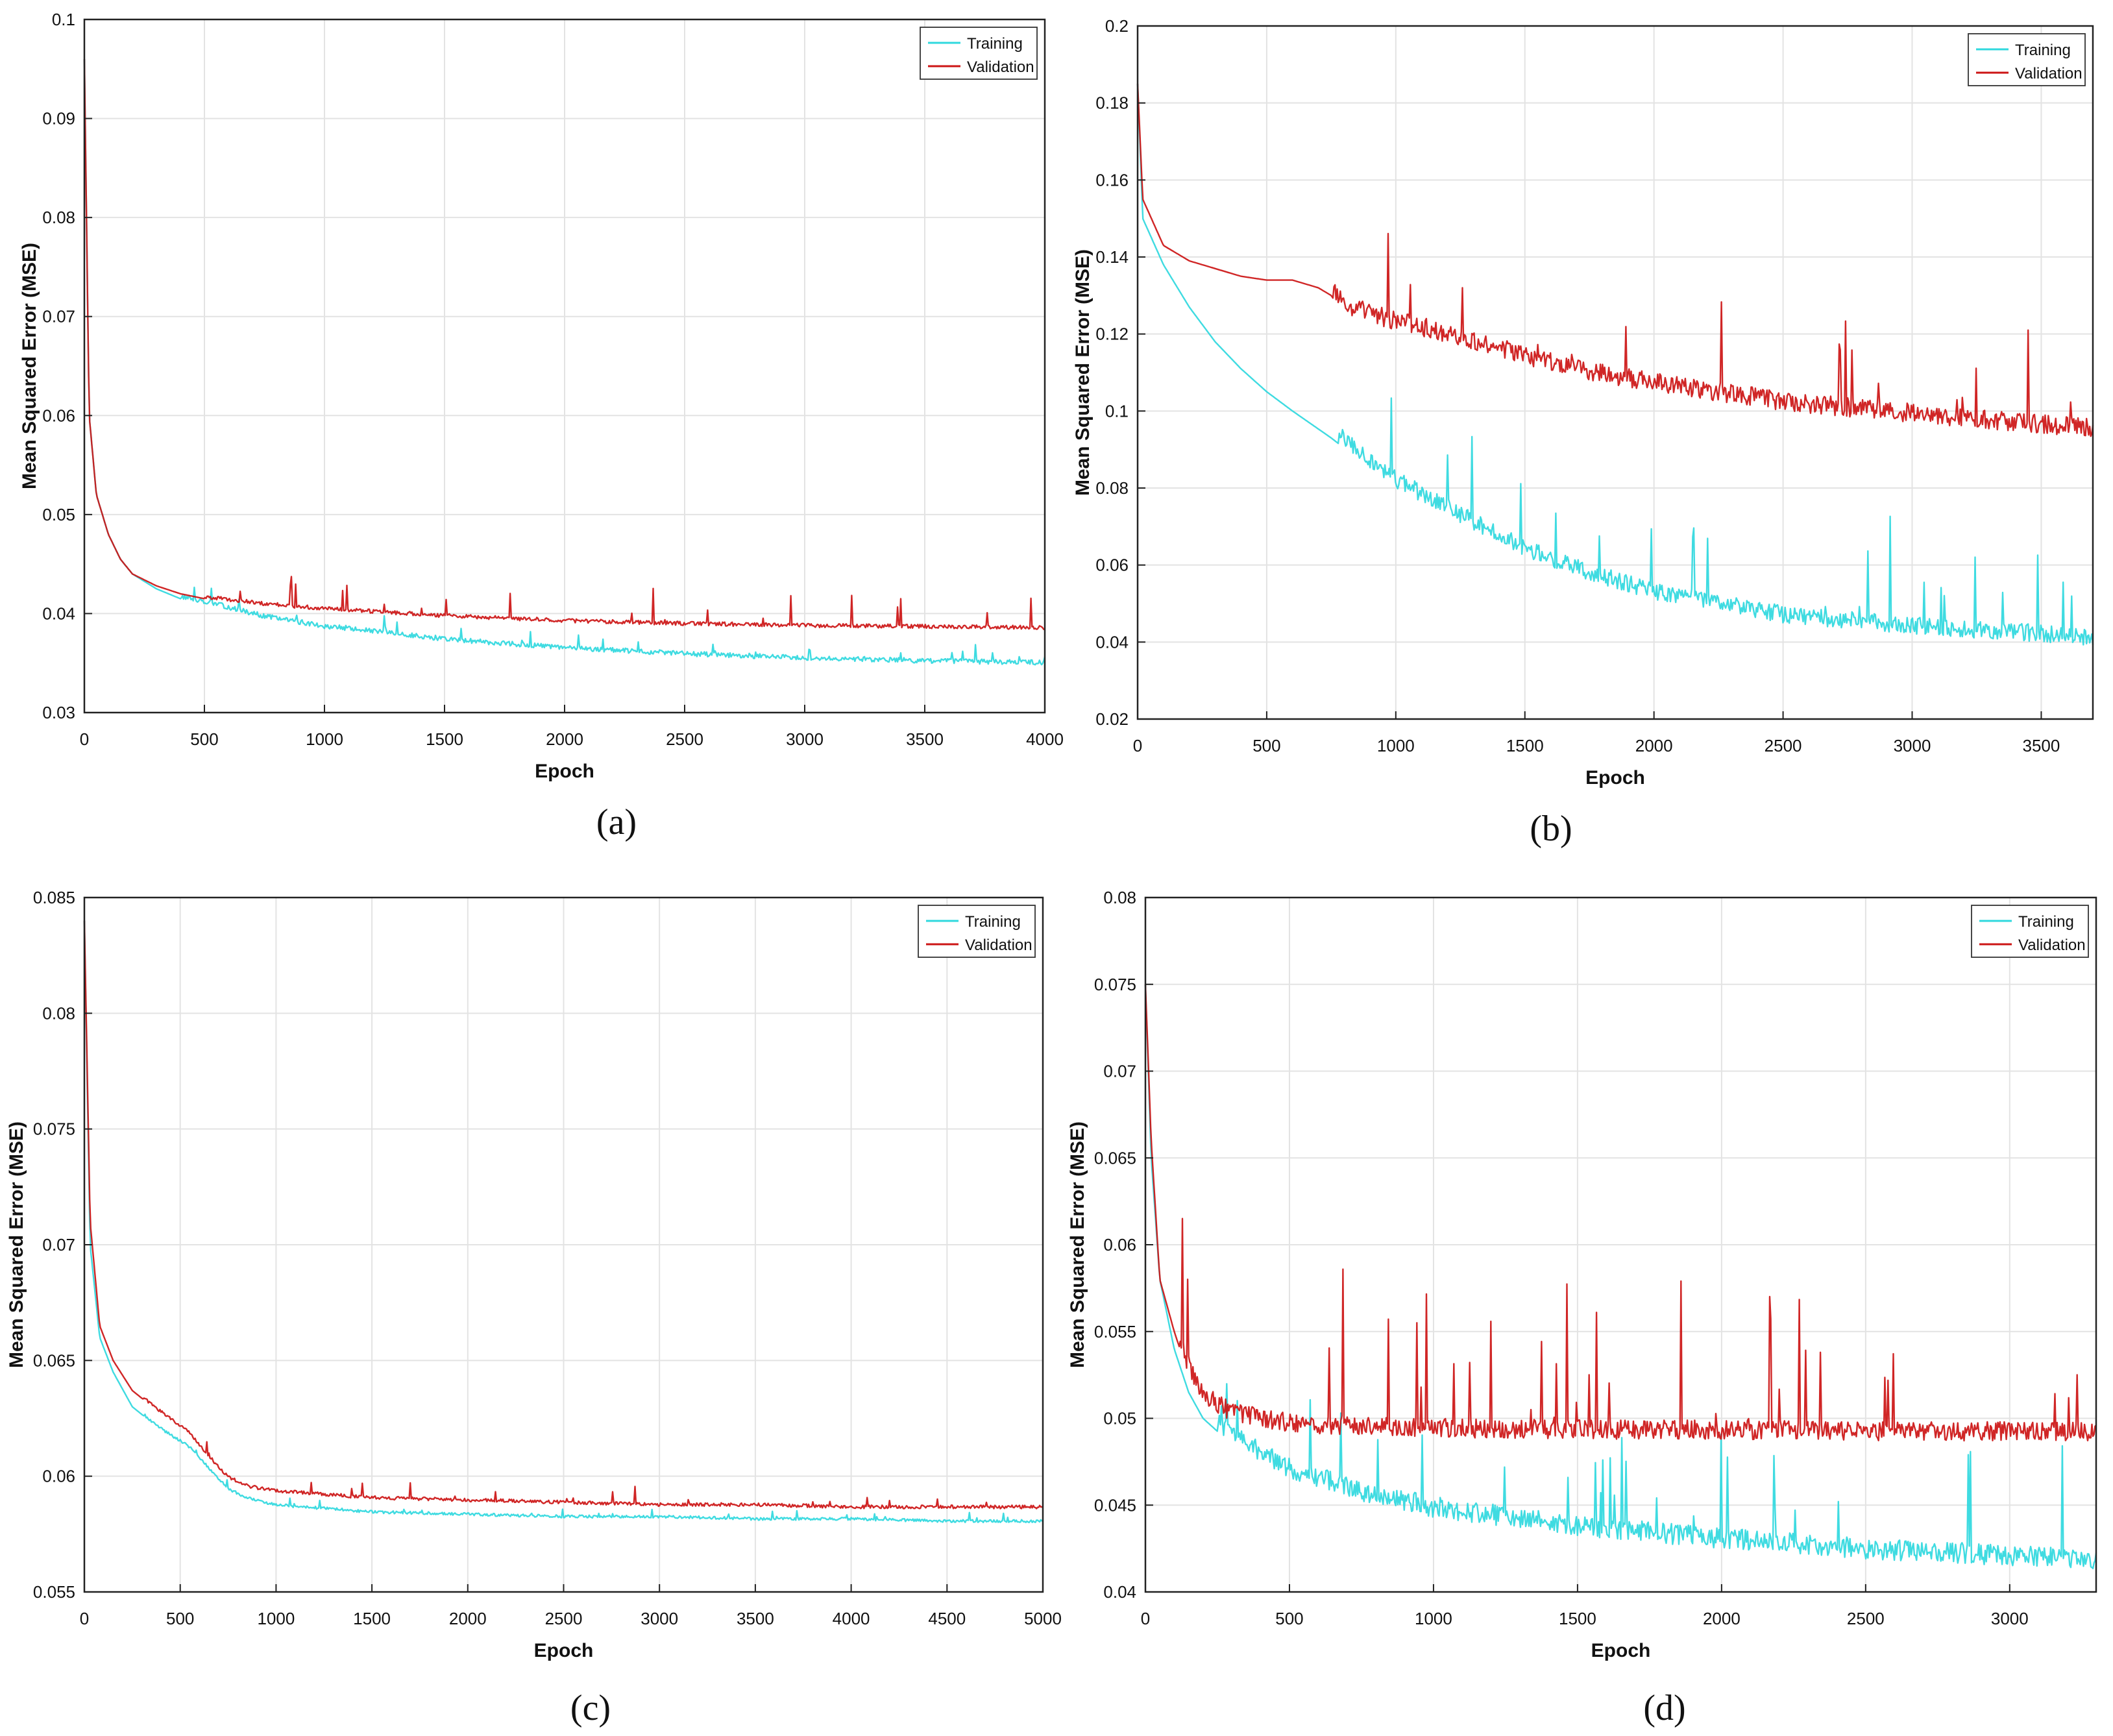 The height and width of the screenshot is (1736, 2113). What do you see at coordinates (659, 1618) in the screenshot?
I see `x-tick-label-c-6: 3000` at bounding box center [659, 1618].